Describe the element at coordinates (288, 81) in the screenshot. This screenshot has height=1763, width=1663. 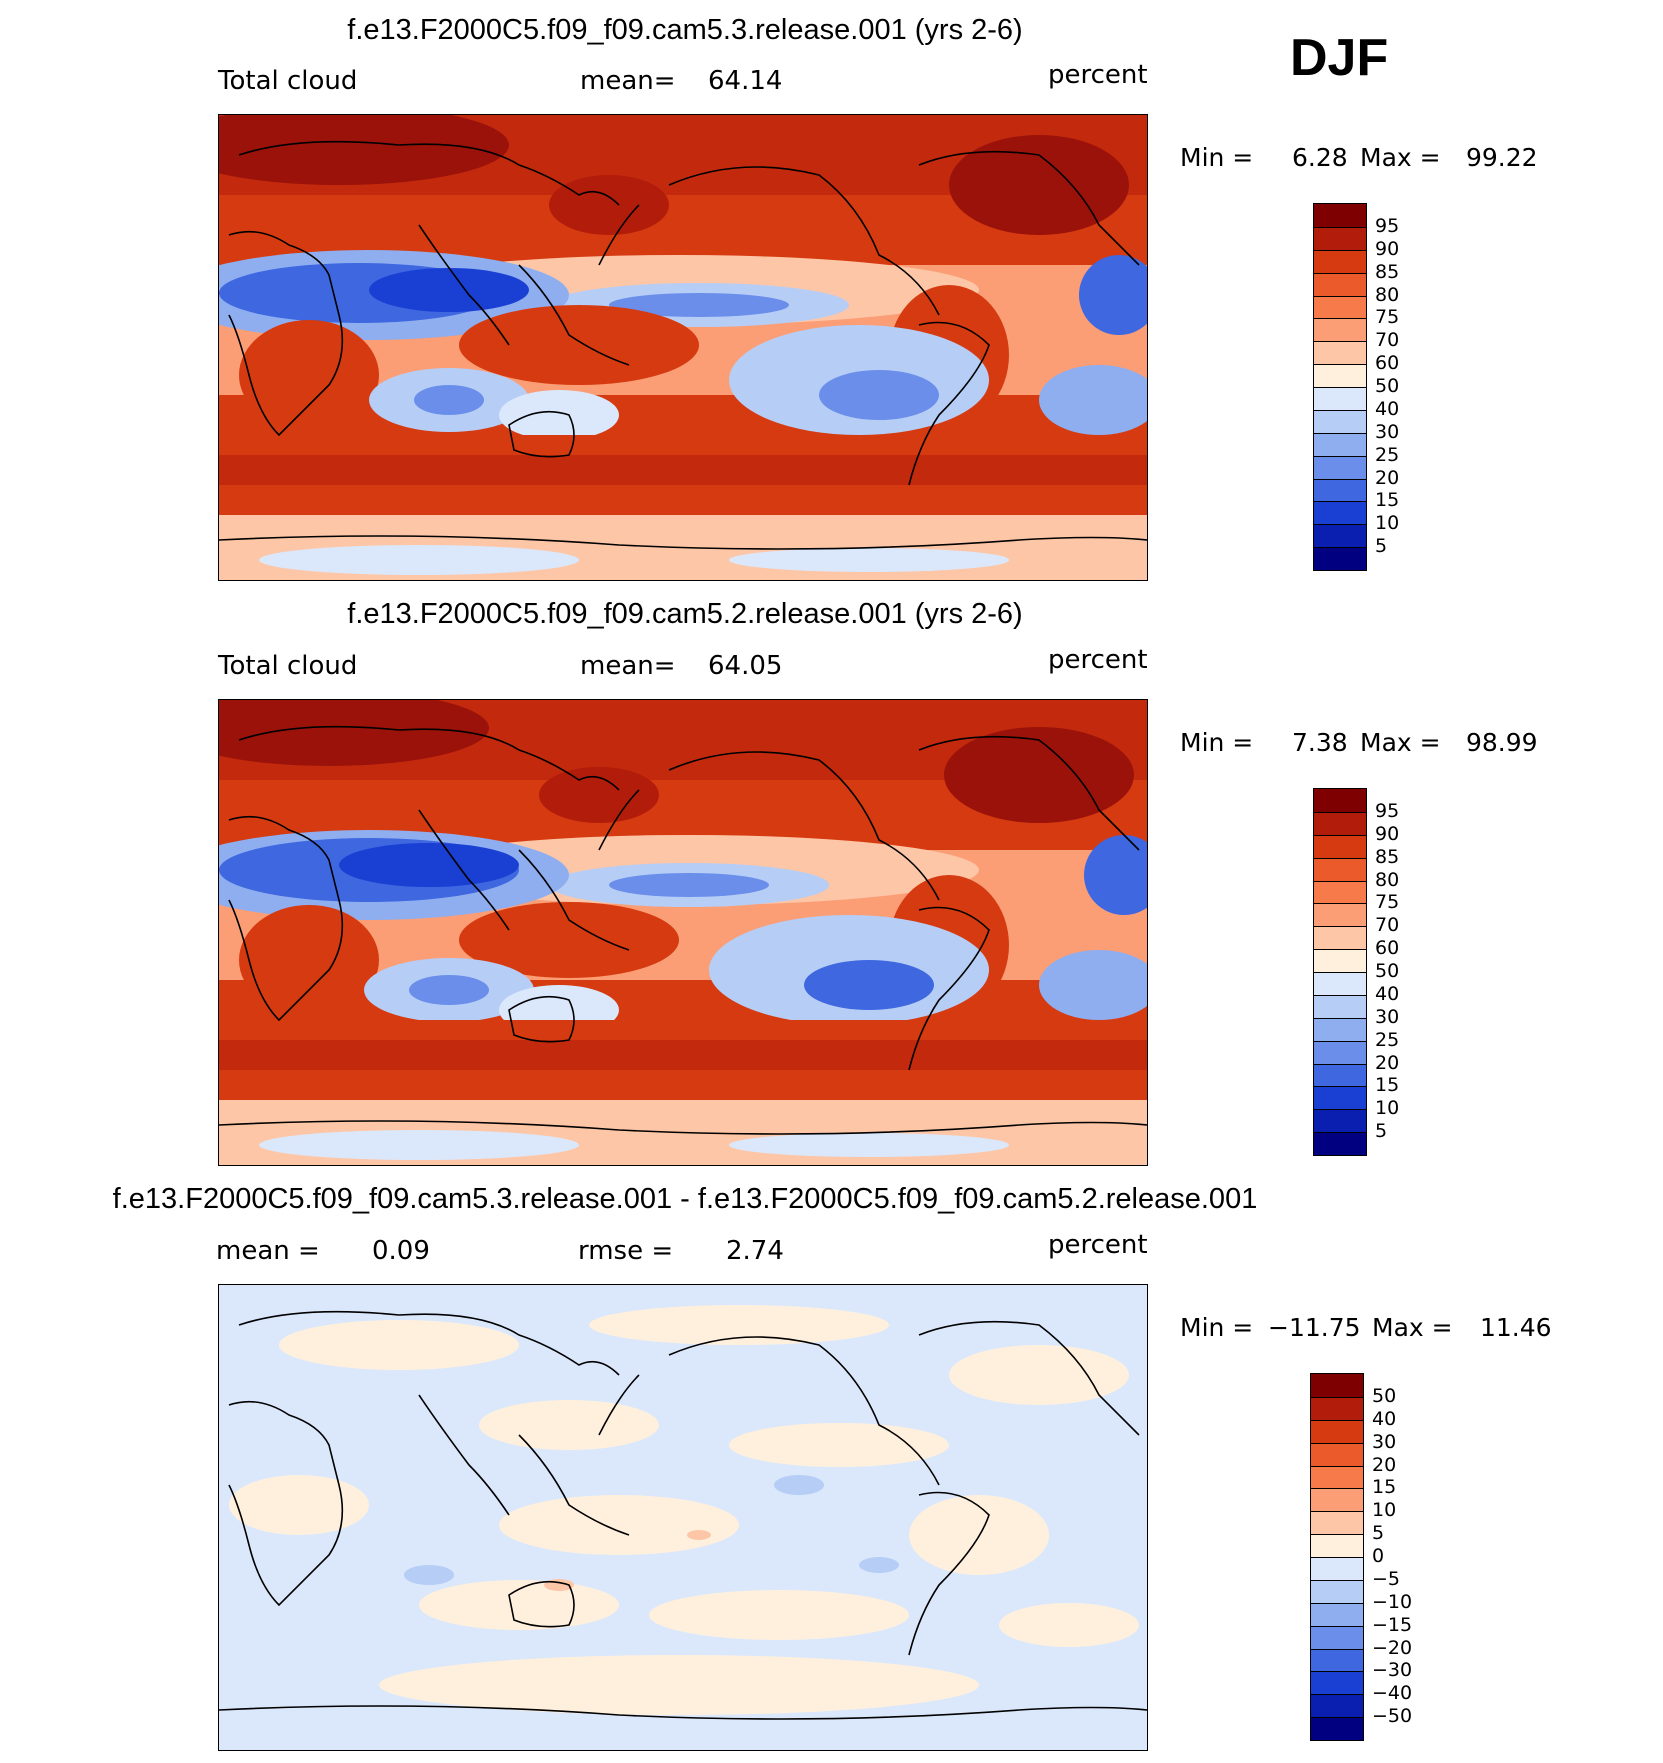
I see `panel-1-variable-label: Total cloud` at that location.